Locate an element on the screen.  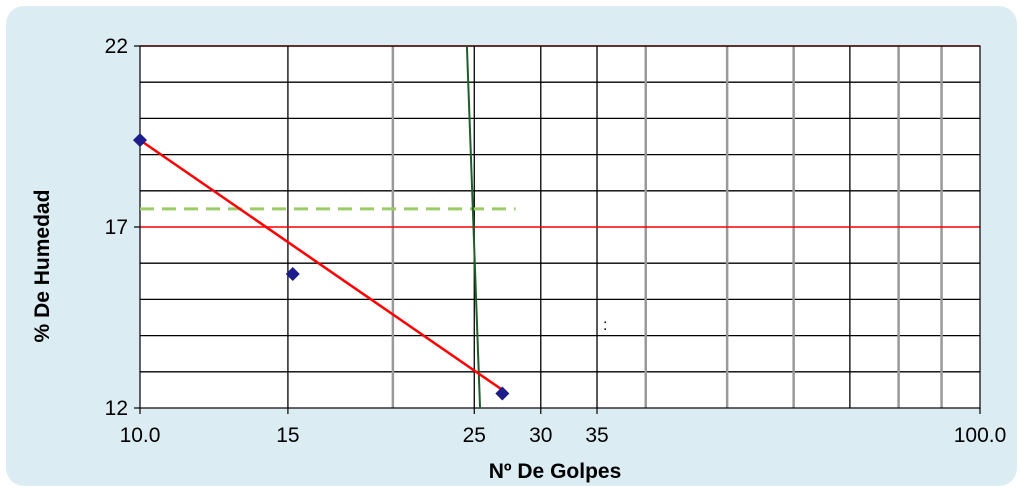
x-tick-label: 15 is located at coordinates (287, 435).